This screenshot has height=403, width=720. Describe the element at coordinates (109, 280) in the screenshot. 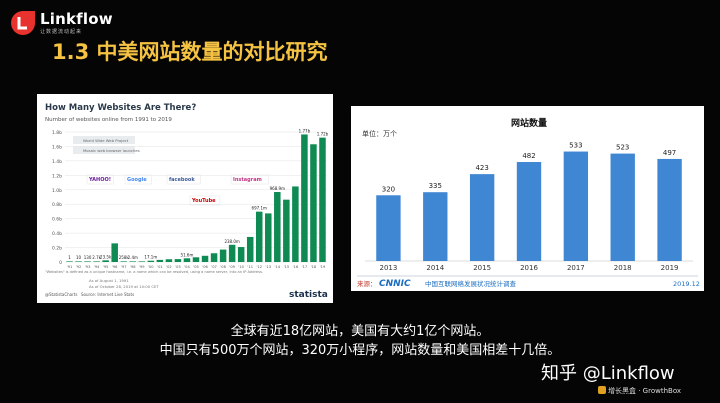

I see `chart-left-note-1: As of August 1, 1991` at that location.